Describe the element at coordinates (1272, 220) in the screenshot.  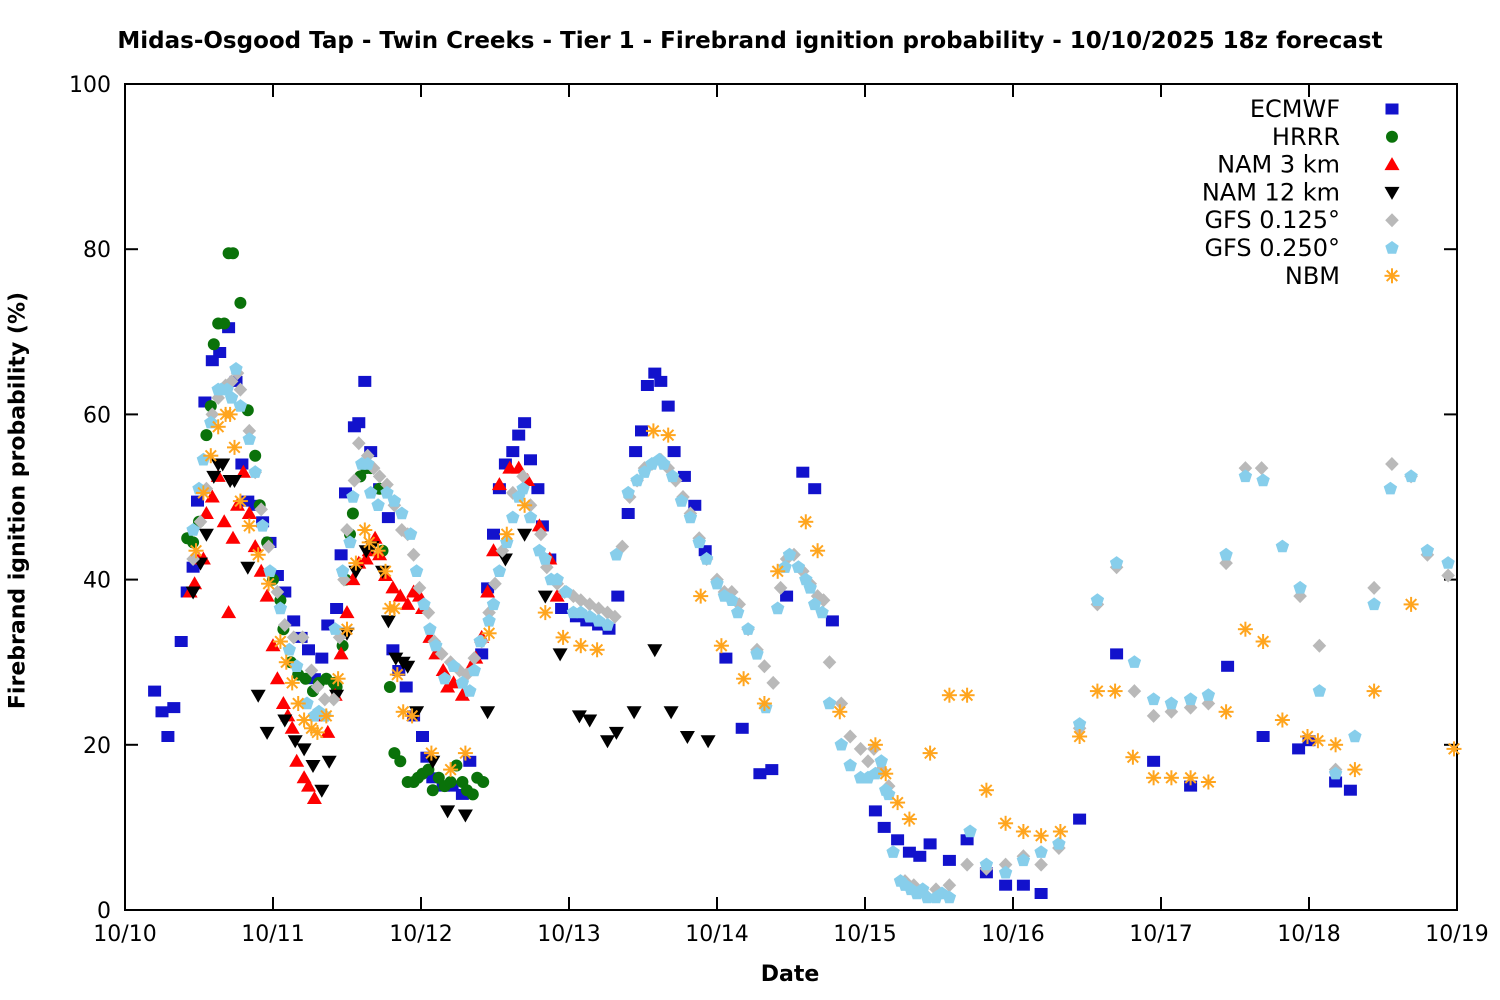
I see `legend-label: GFS 0.125°` at that location.